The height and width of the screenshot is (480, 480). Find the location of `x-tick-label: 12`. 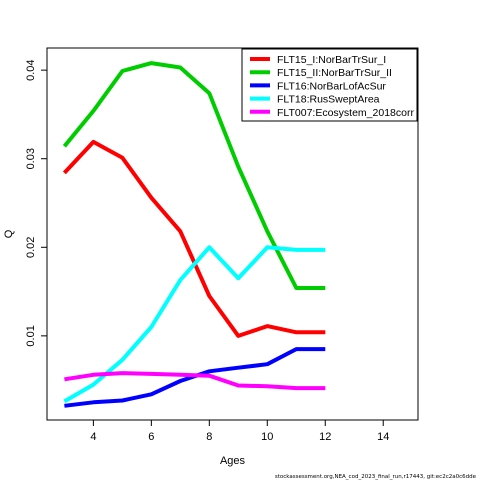

x-tick-label: 12 is located at coordinates (325, 437).